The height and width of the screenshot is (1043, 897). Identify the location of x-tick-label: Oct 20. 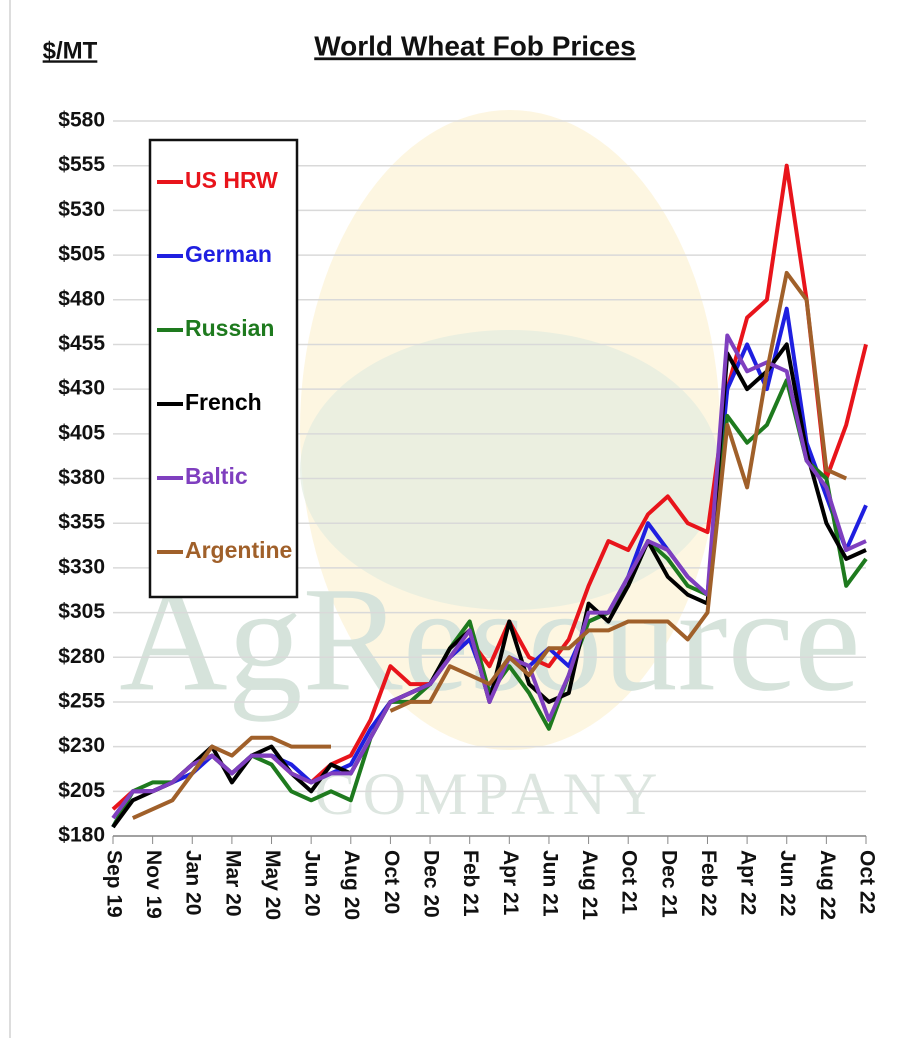
(391, 882).